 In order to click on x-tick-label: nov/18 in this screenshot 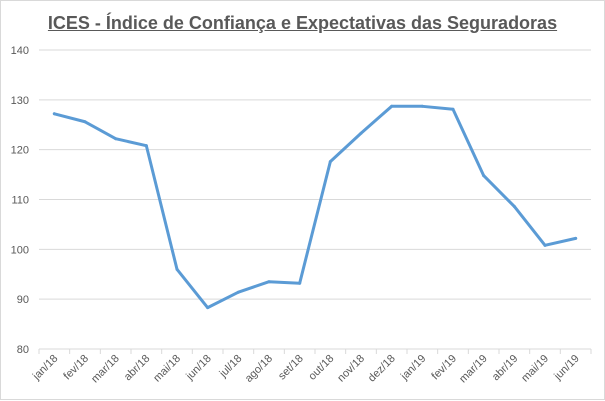, I will do `click(351, 369)`.